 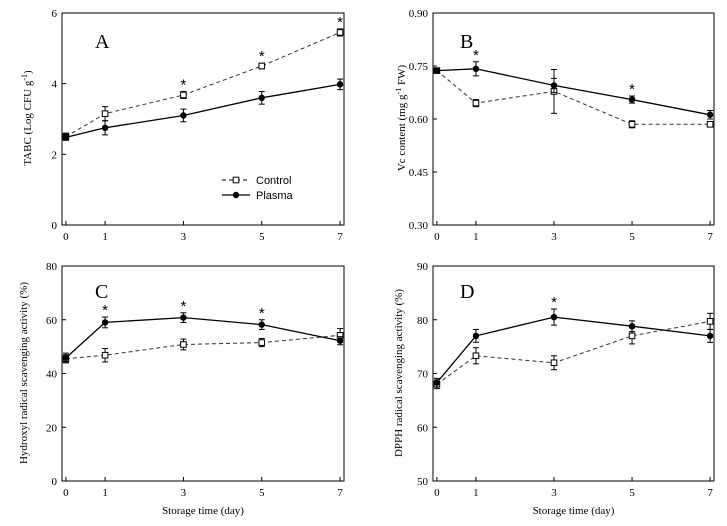 What do you see at coordinates (402, 132) in the screenshot?
I see `chart-b-y-axis-title-main: Vc content (mg g` at bounding box center [402, 132].